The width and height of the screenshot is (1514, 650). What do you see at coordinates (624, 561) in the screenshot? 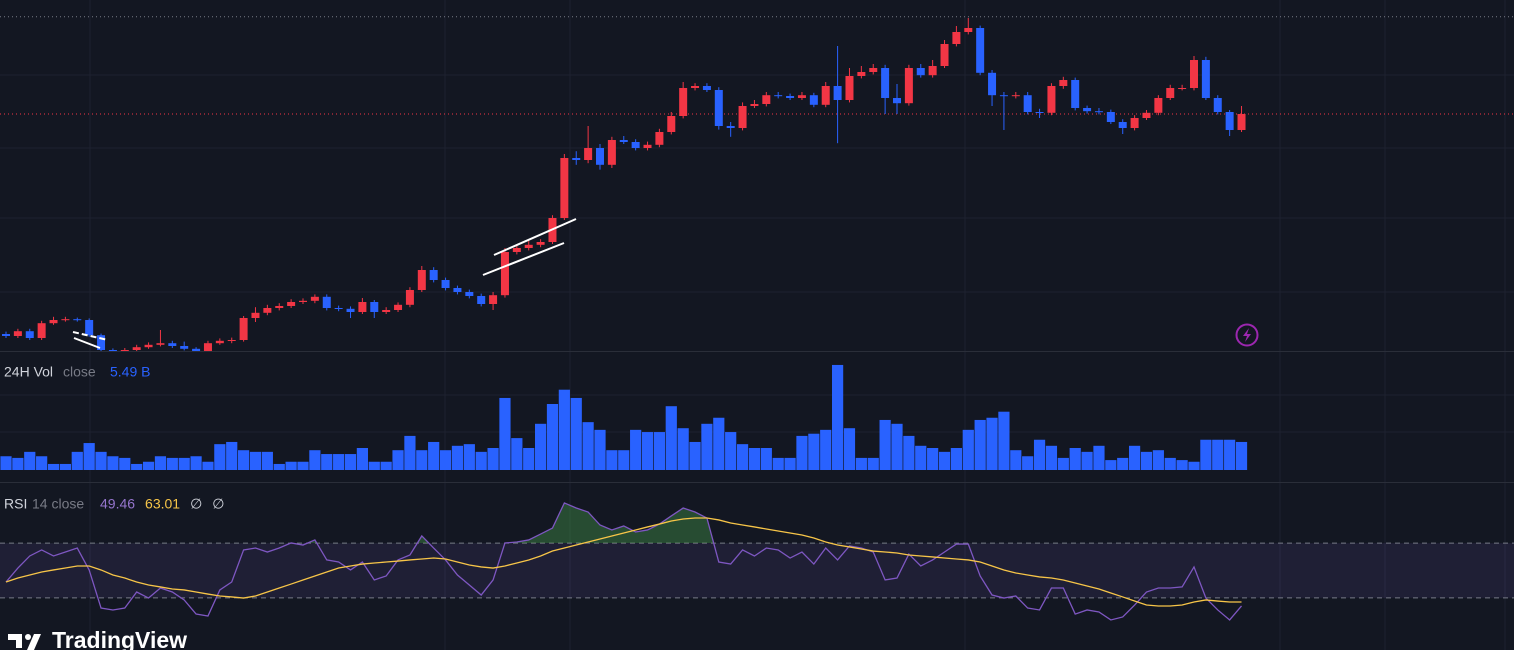
I see `rsi-line` at bounding box center [624, 561].